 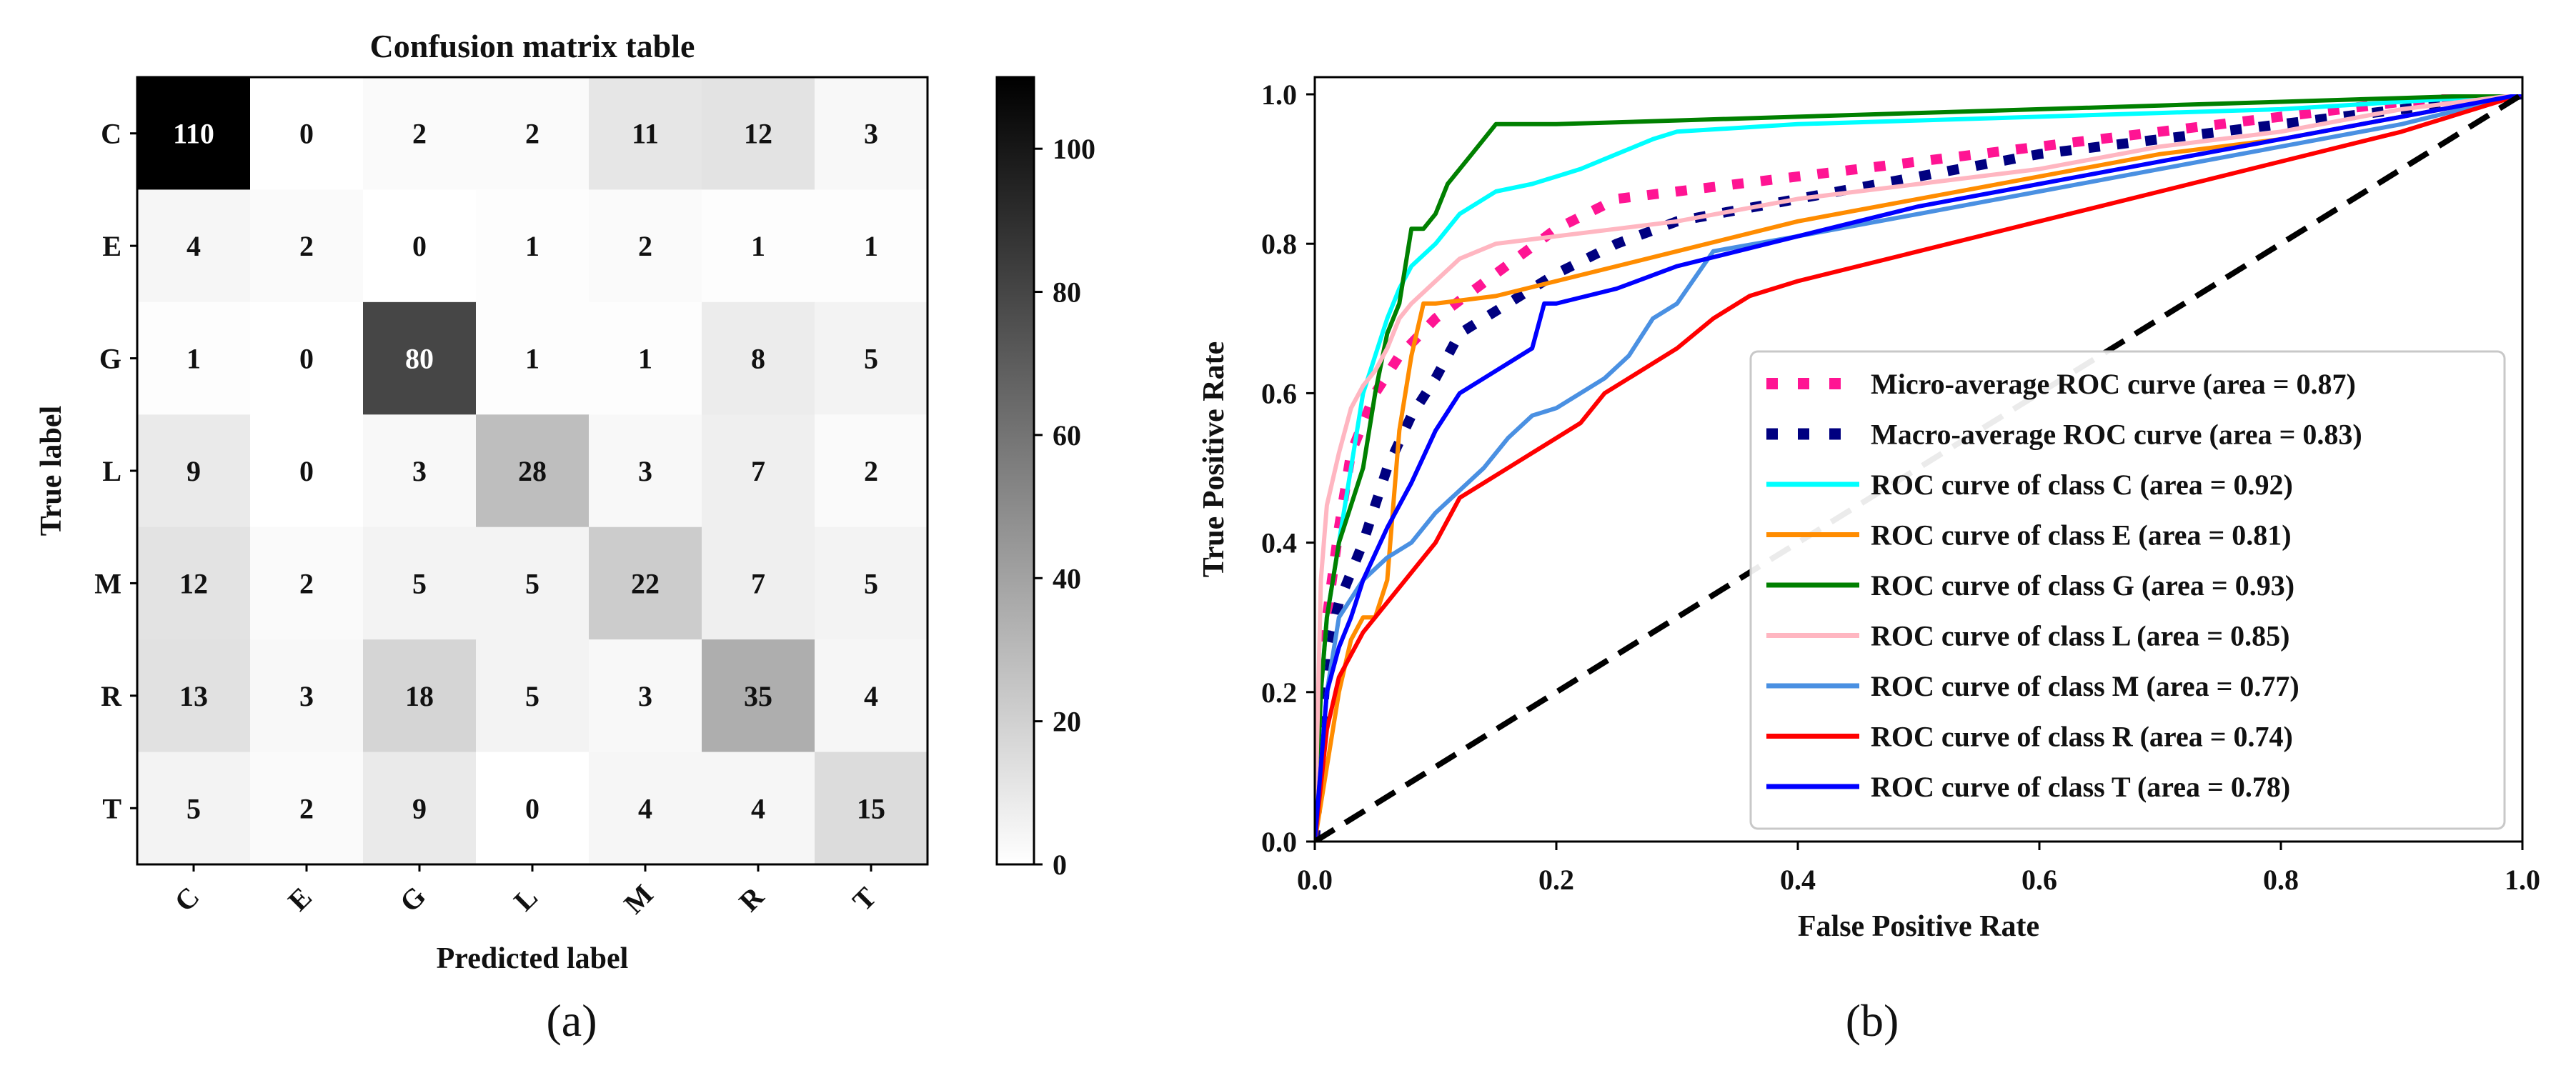 I want to click on roc-xlabel: False Positive Rate, so click(x=1918, y=926).